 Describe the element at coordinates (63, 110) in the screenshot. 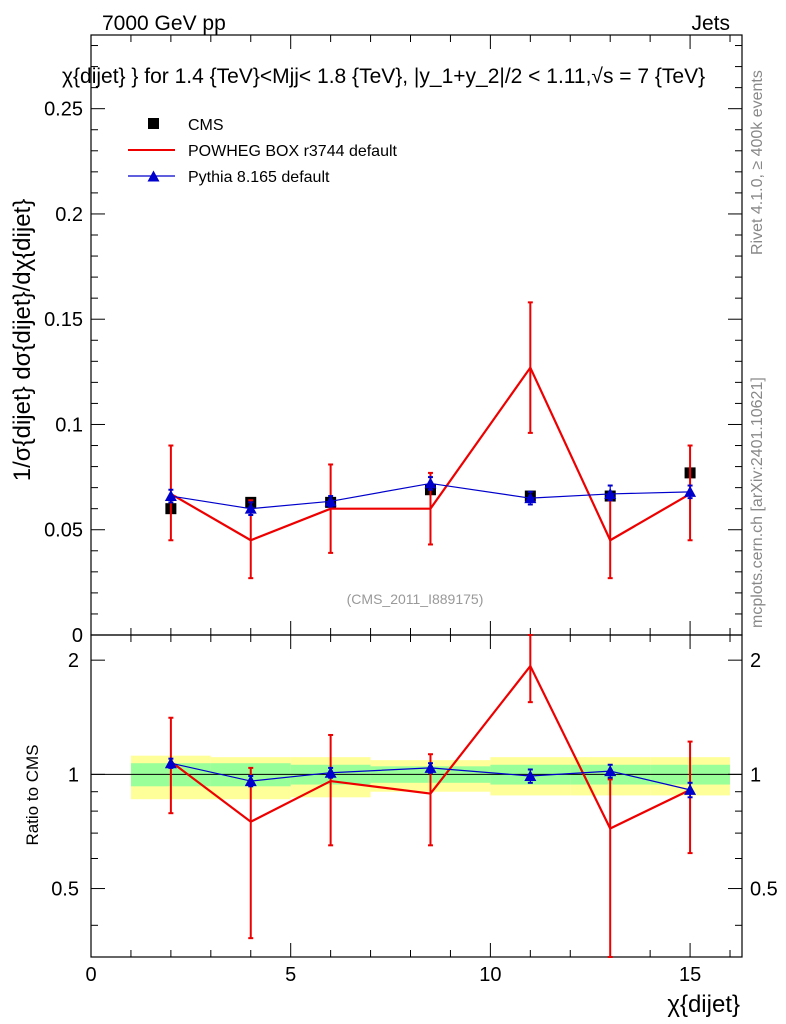

I see `main-ytick-label-5: 0.25` at that location.